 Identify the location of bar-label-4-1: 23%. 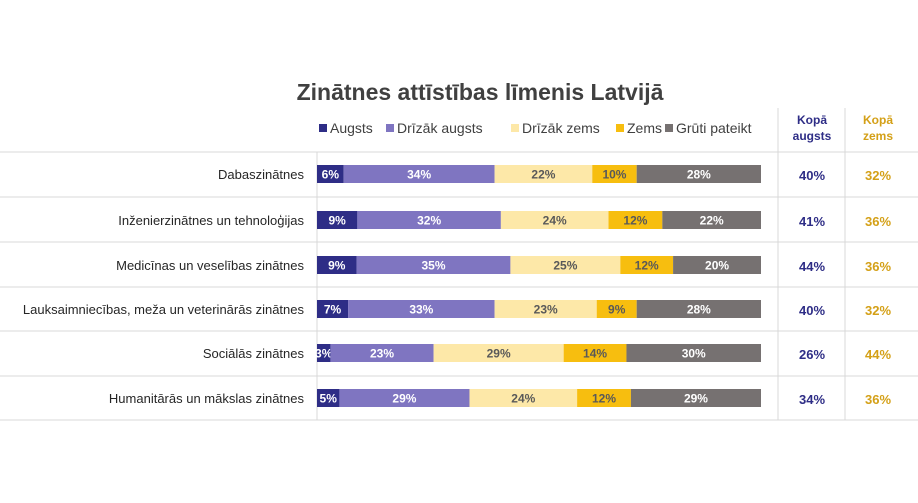
(382, 354).